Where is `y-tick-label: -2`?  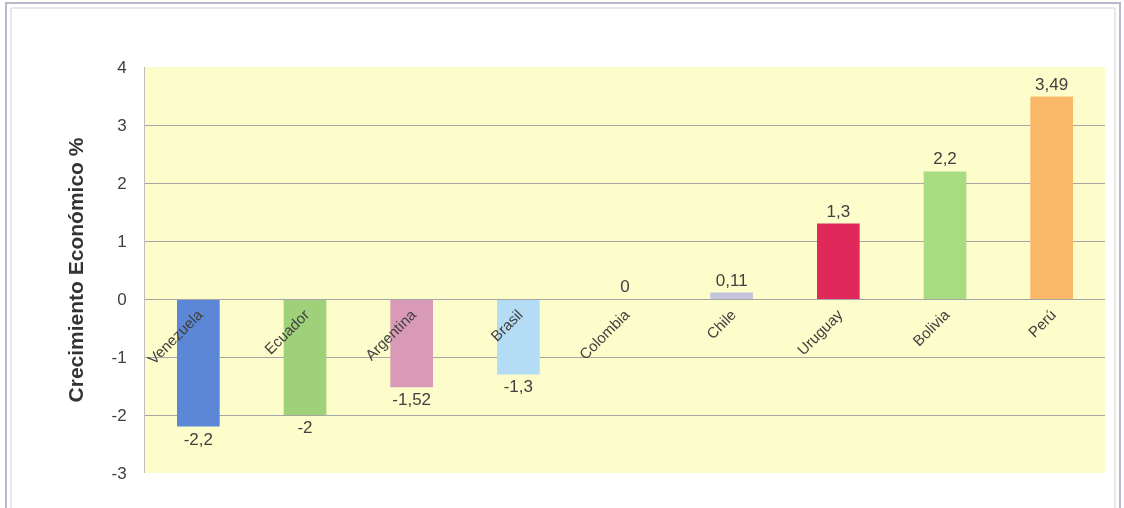 y-tick-label: -2 is located at coordinates (119, 415).